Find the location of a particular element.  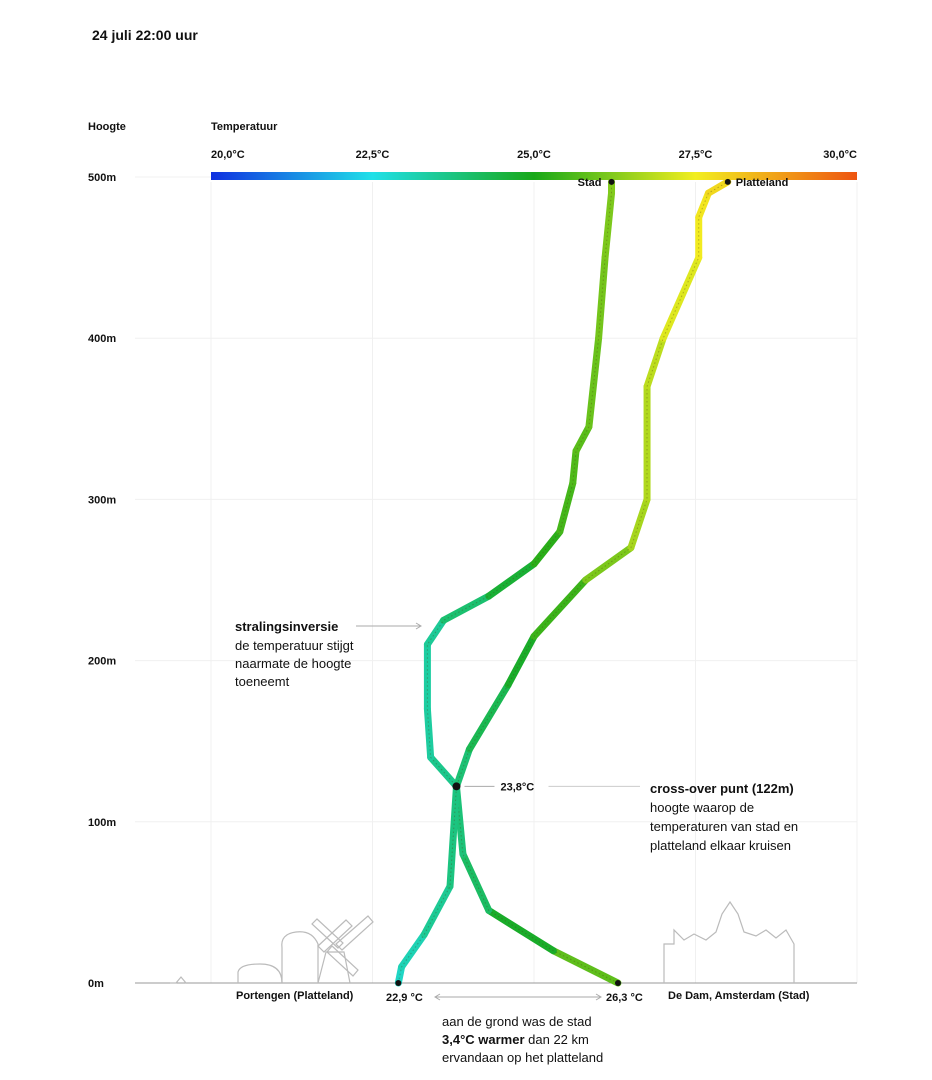

crossover-title: cross-over punt (122m) is located at coordinates (722, 788).